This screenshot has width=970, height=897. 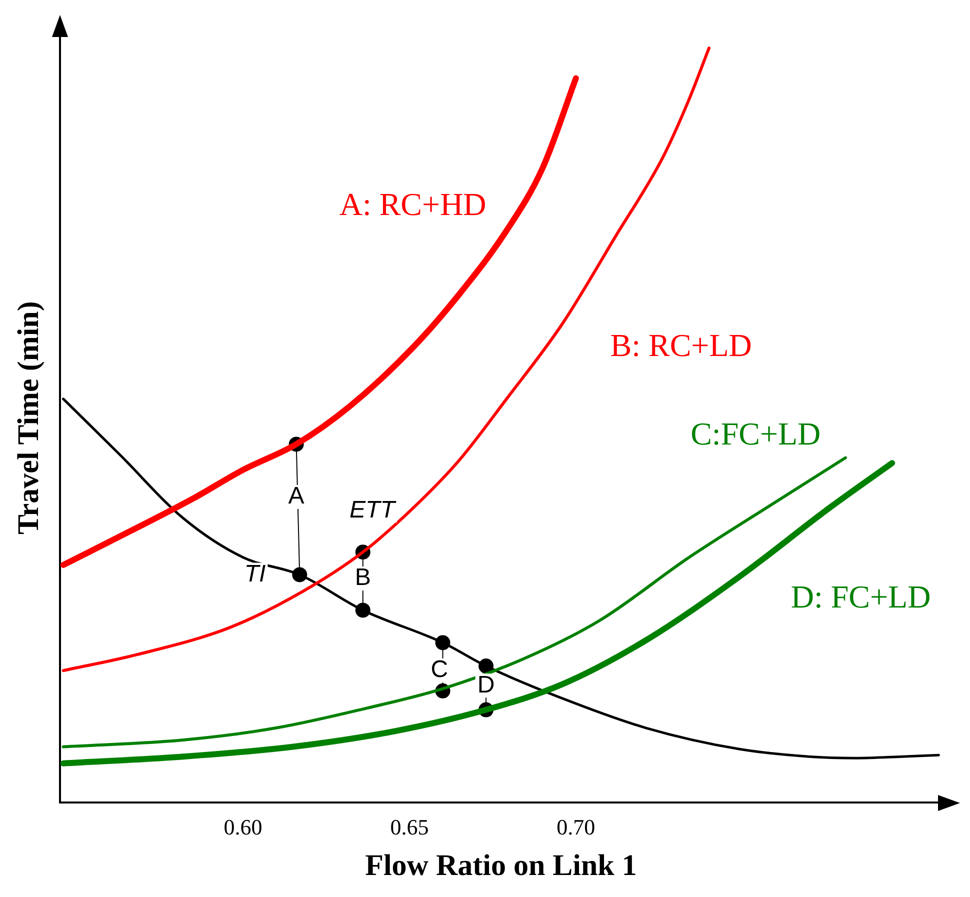 I want to click on annotation: ETT, so click(x=374, y=510).